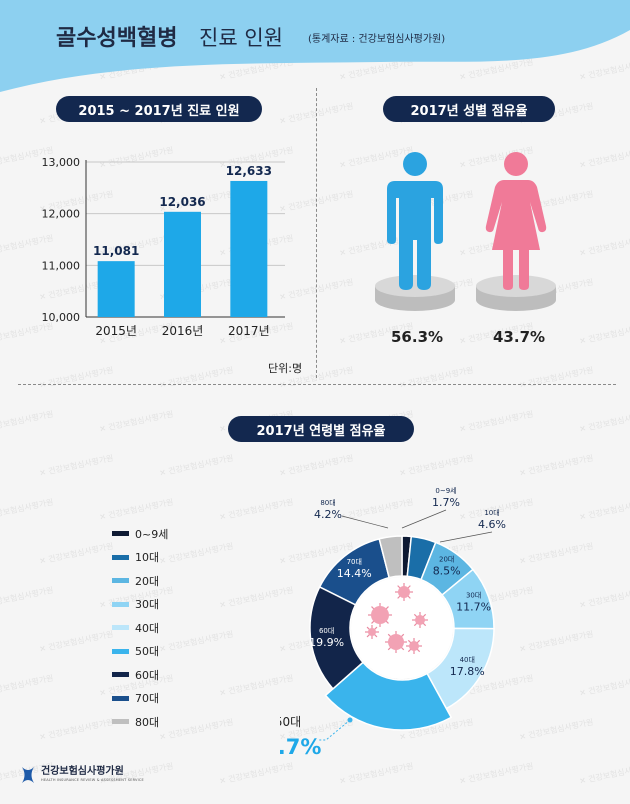 The width and height of the screenshot is (630, 804). What do you see at coordinates (467, 671) in the screenshot?
I see `slice-value-label: 17.8%` at bounding box center [467, 671].